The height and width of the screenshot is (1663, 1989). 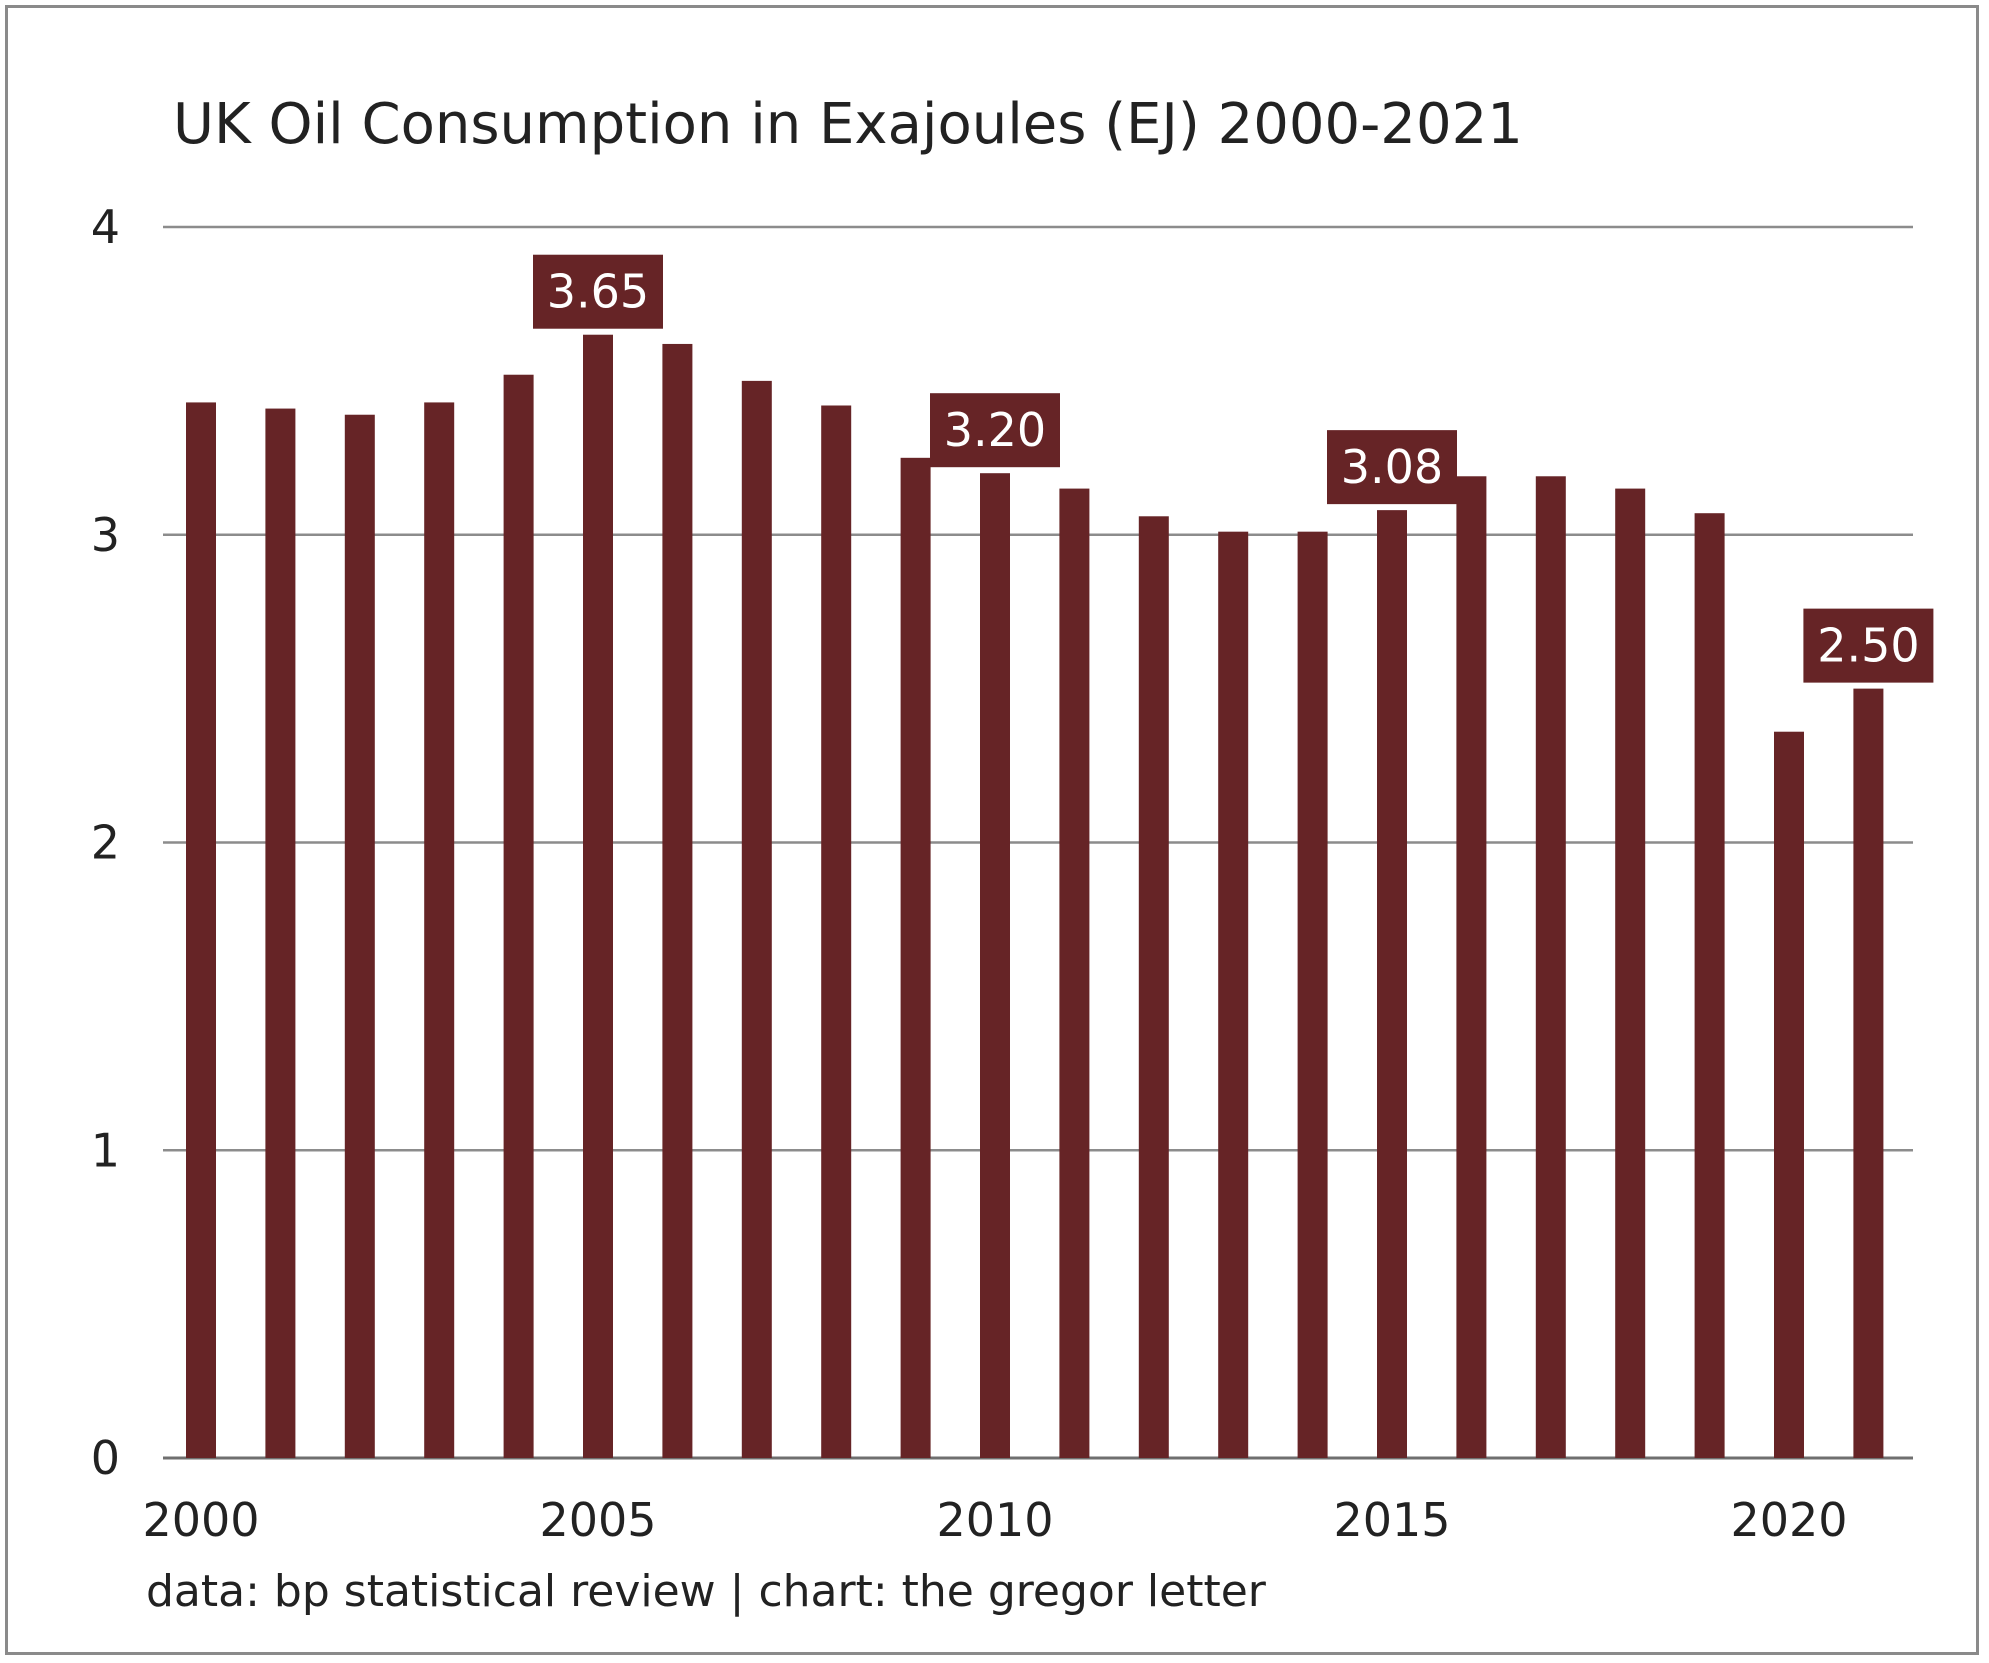 I want to click on bar-2008, so click(x=836, y=931).